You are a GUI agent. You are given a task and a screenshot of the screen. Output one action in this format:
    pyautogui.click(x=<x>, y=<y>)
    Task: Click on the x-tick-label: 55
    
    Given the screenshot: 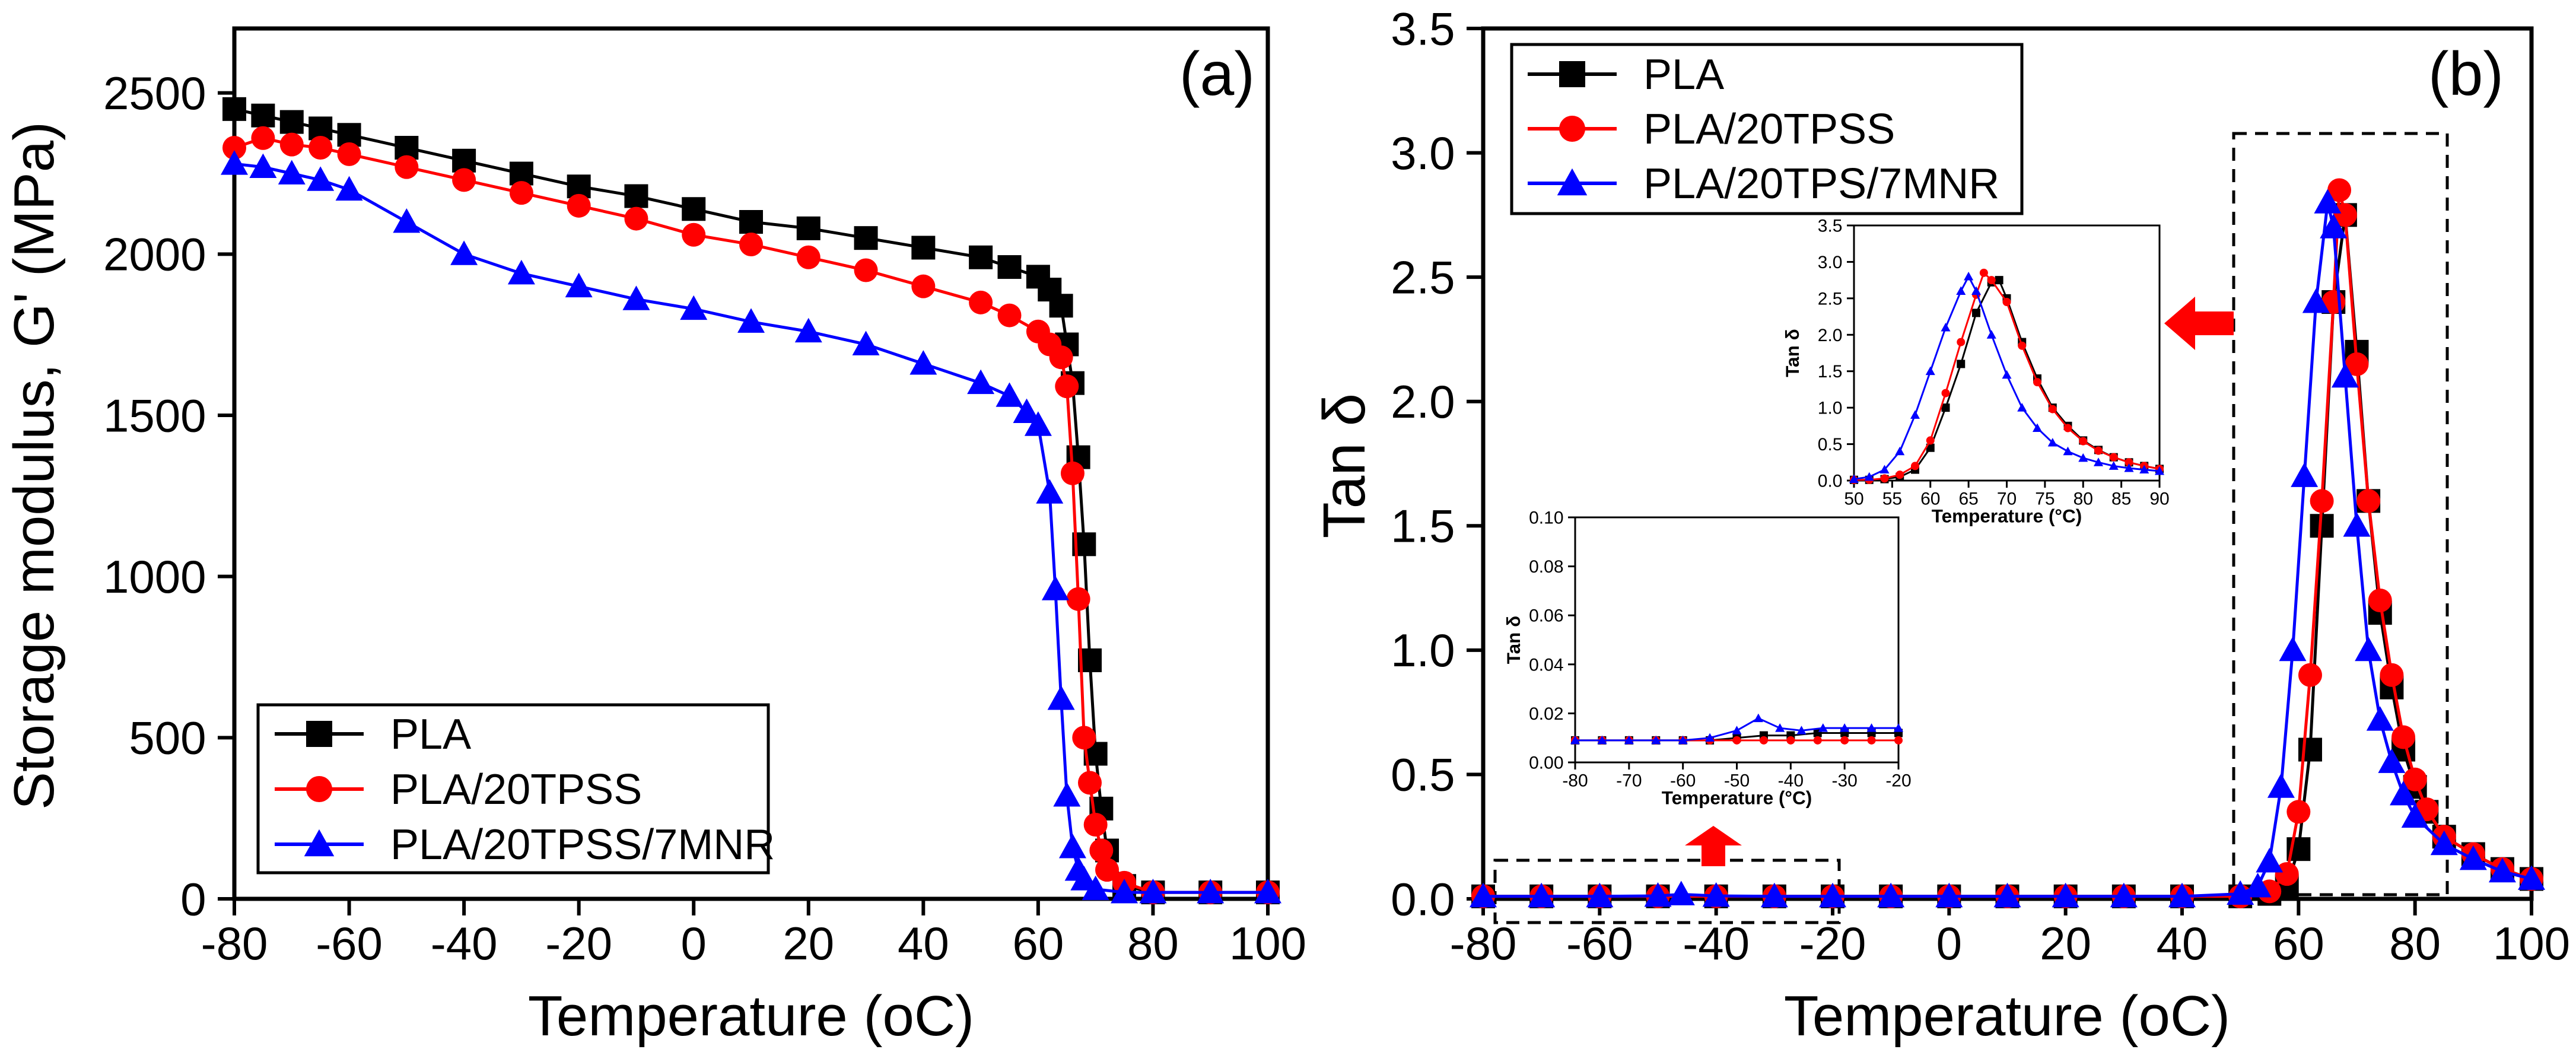 What is the action you would take?
    pyautogui.click(x=1892, y=499)
    